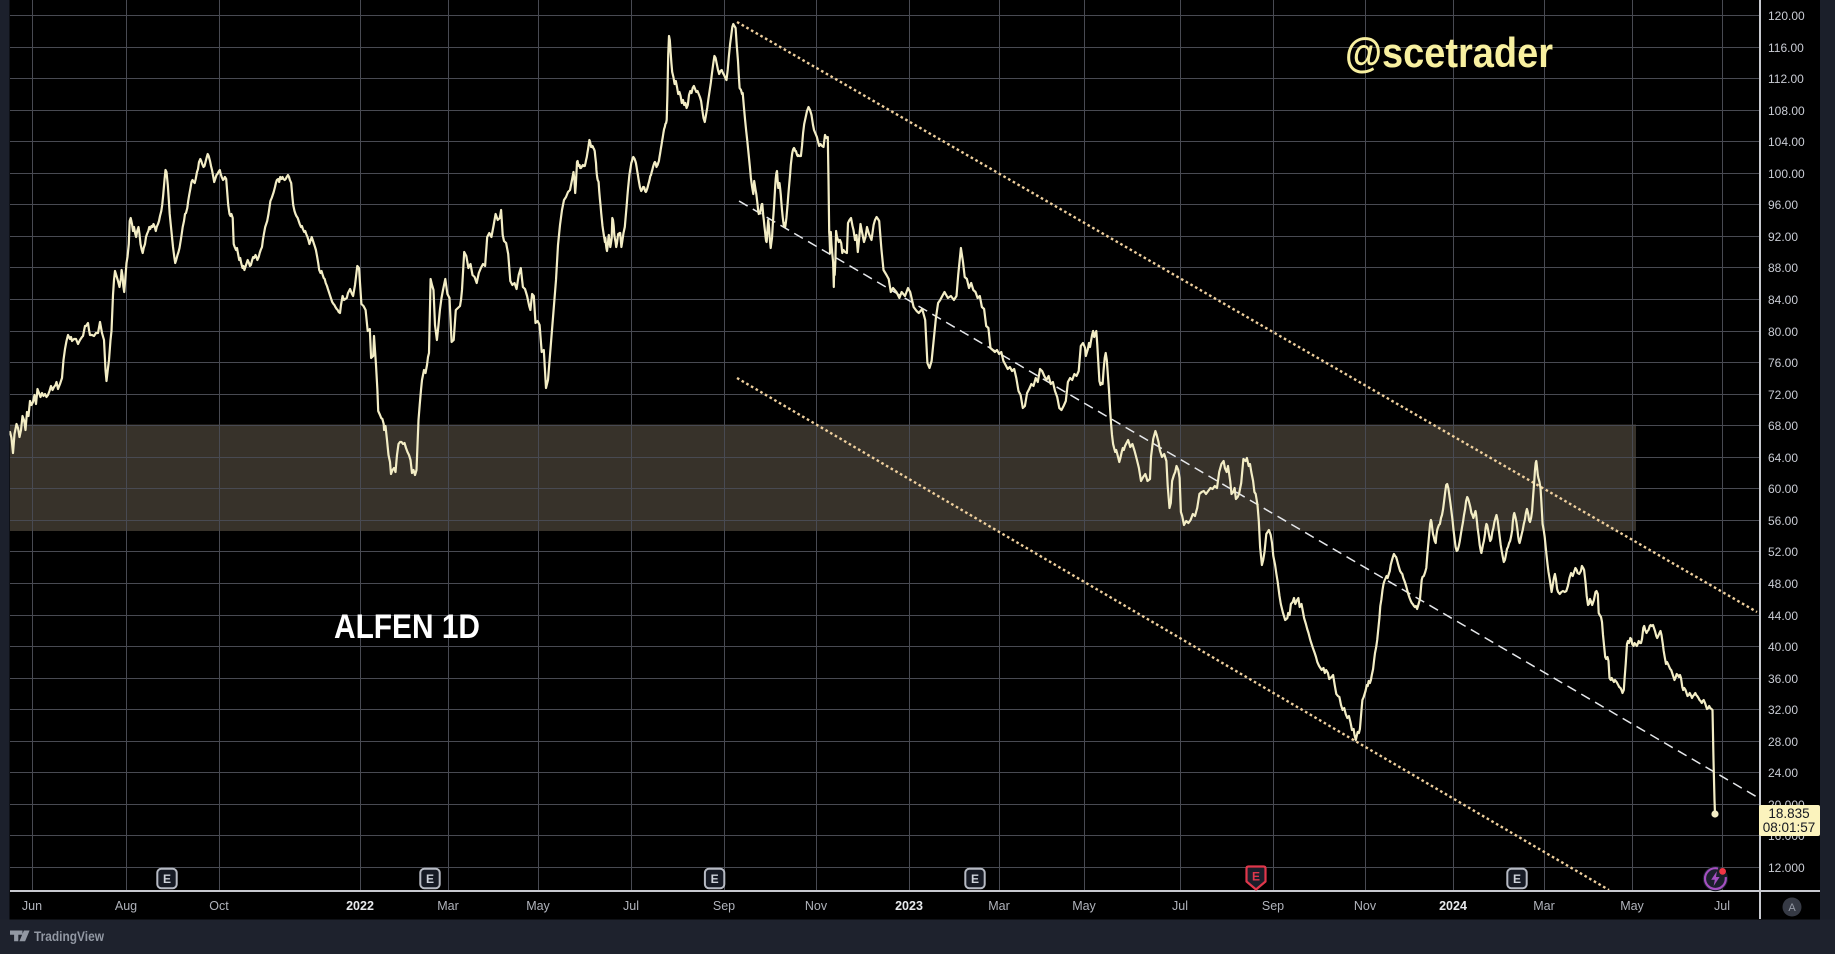 This screenshot has width=1835, height=954. I want to click on svg-text: Aug, so click(126, 906).